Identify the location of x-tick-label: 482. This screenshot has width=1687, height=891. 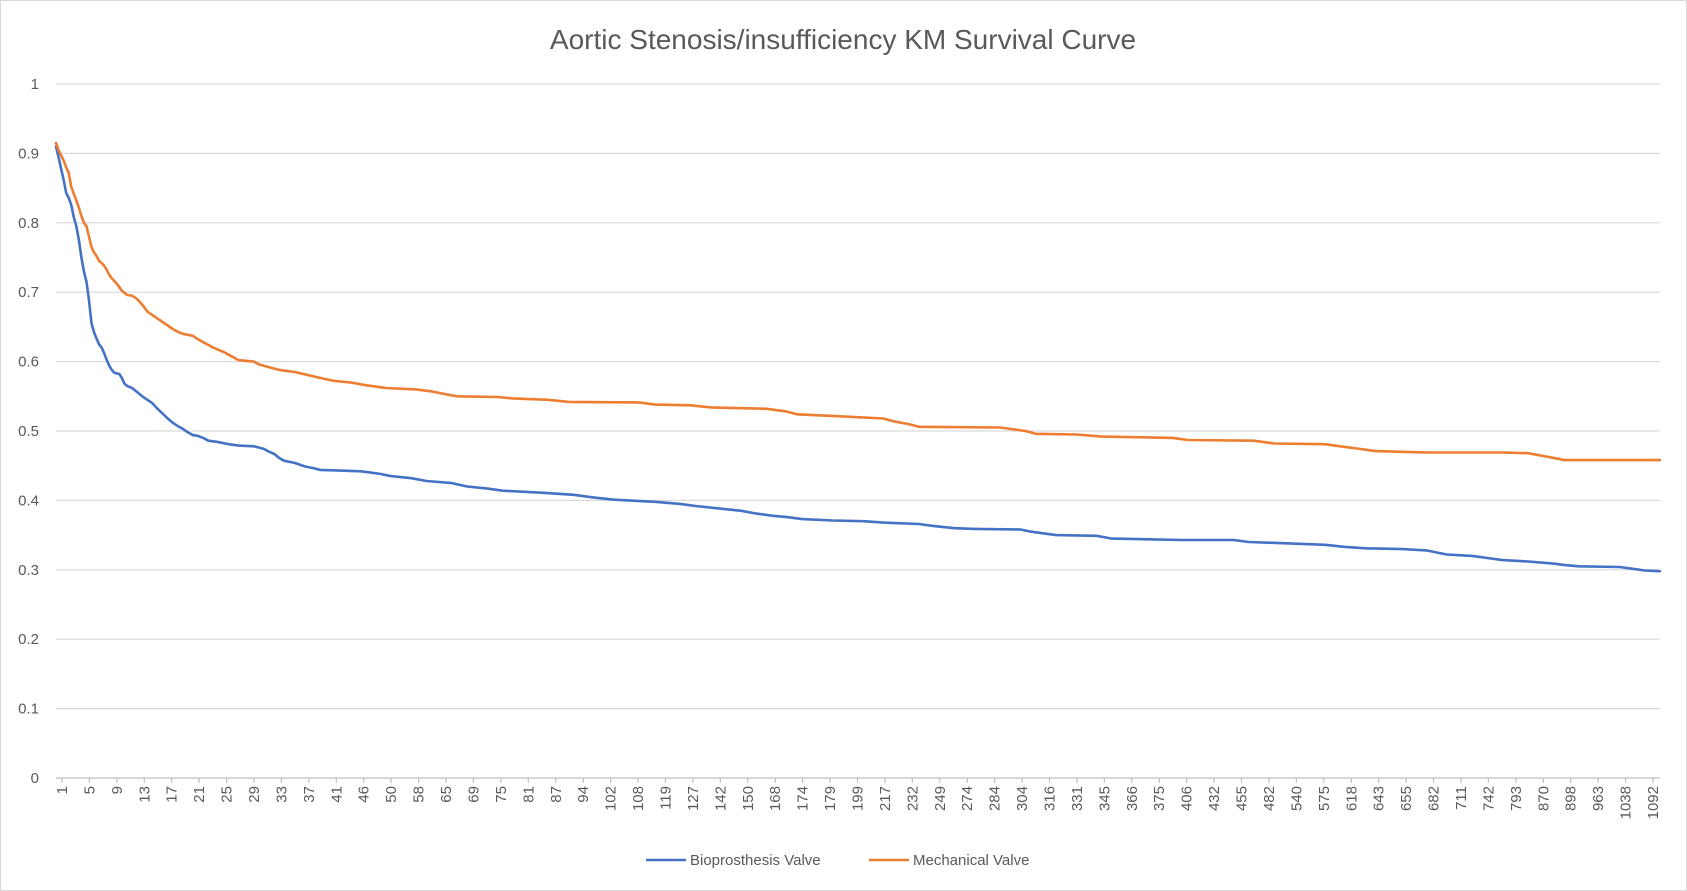
(1269, 798).